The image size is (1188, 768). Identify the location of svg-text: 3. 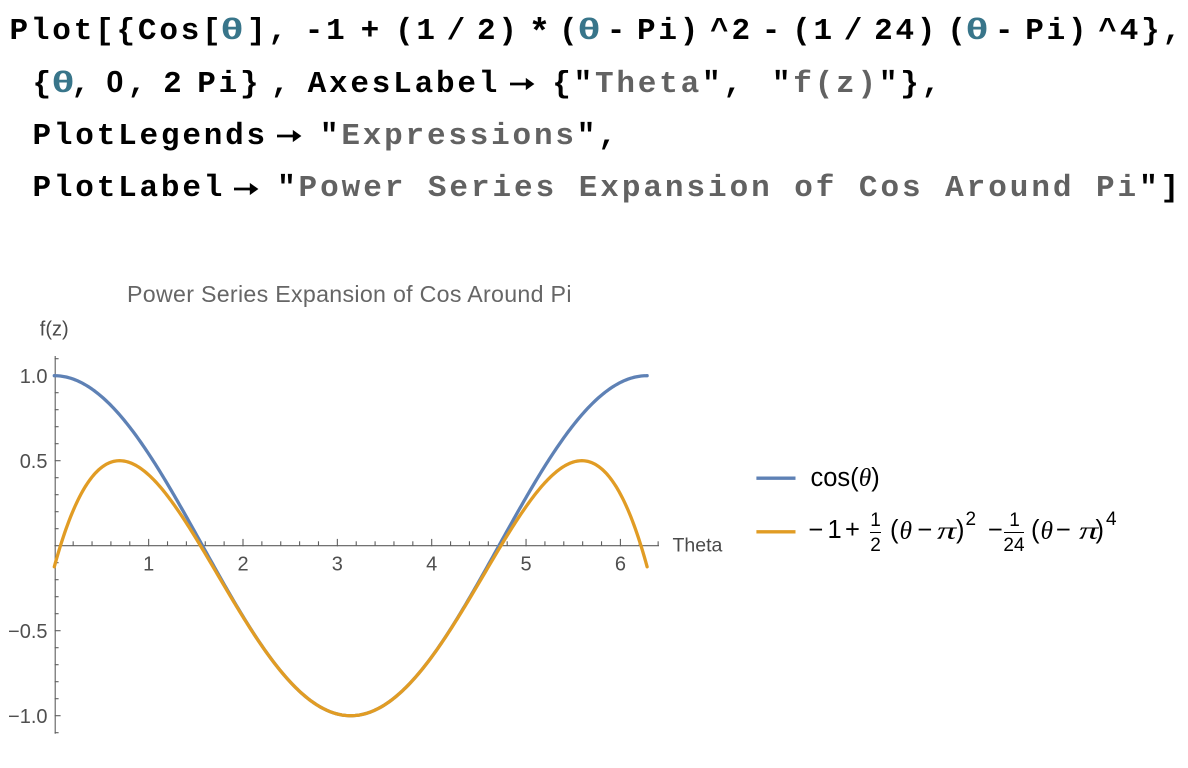
(337, 565).